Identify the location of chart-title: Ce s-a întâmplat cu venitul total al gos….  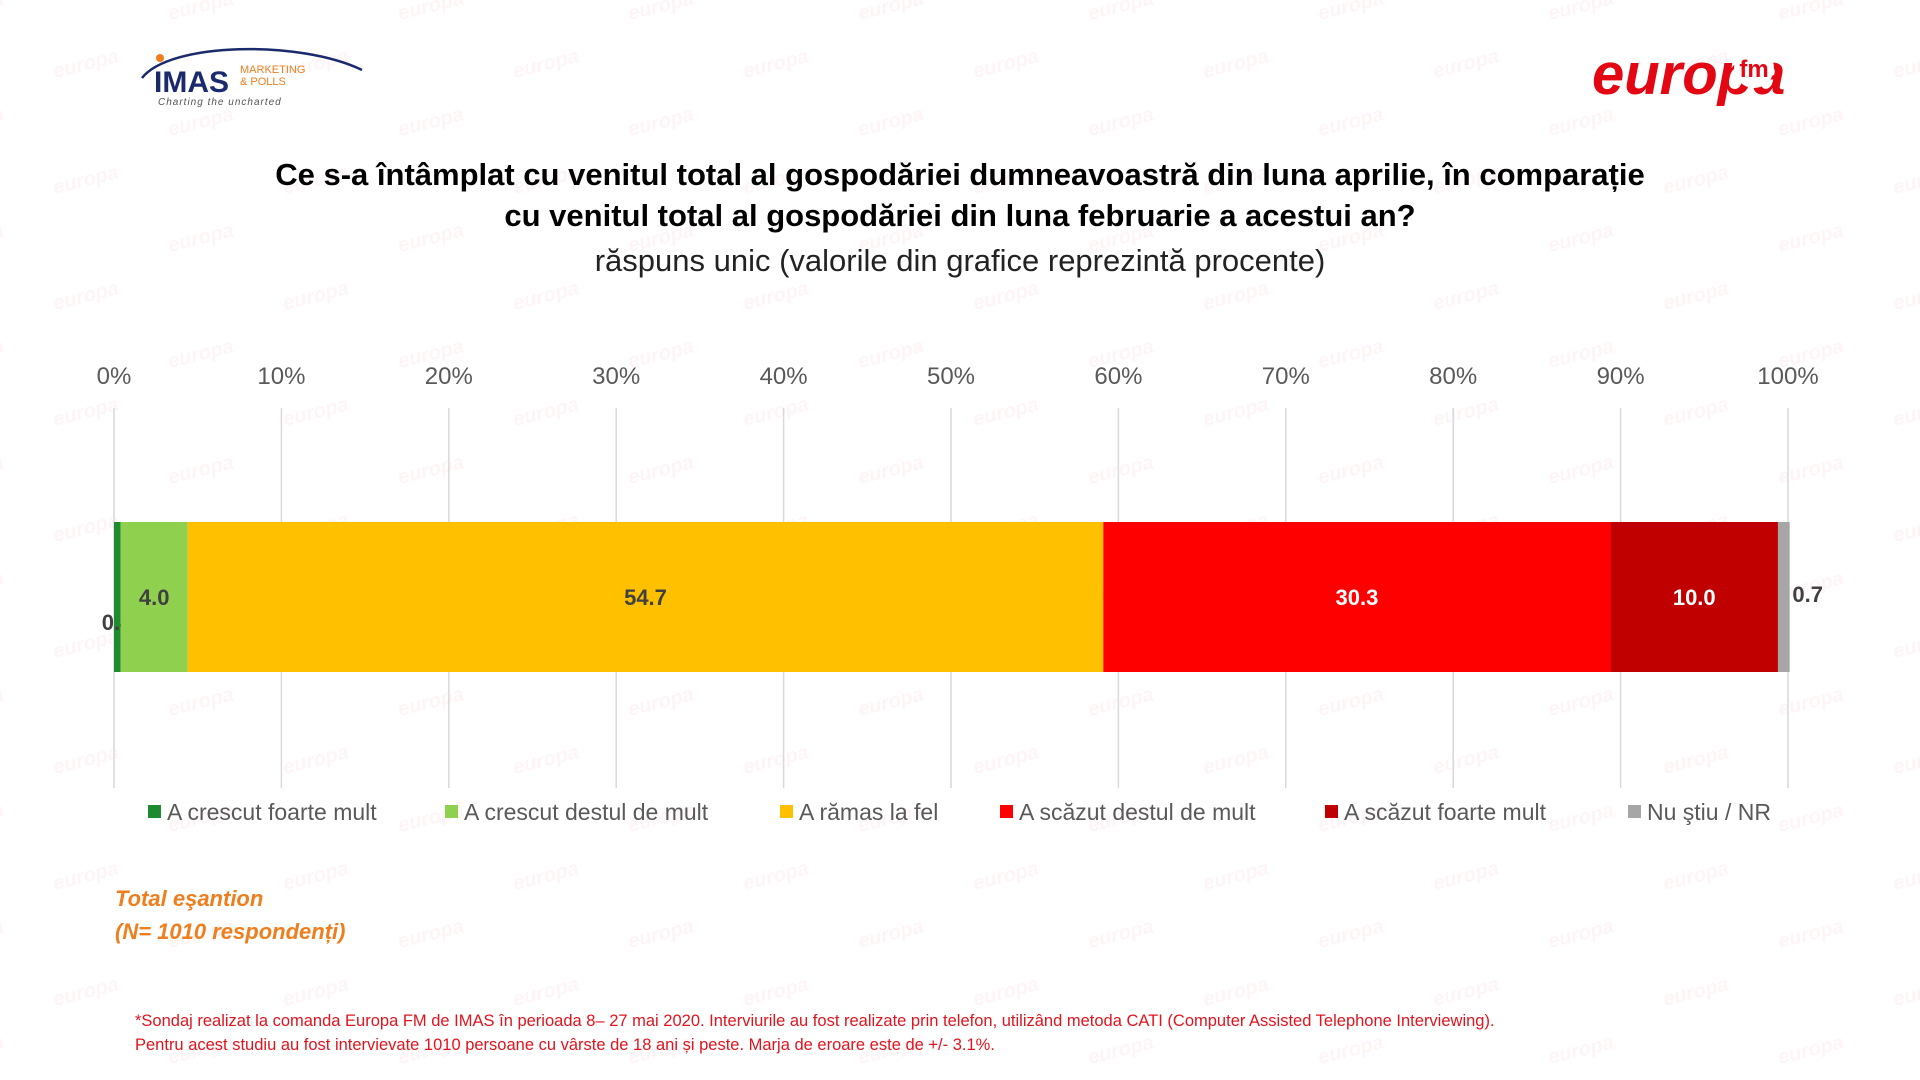
(960, 195).